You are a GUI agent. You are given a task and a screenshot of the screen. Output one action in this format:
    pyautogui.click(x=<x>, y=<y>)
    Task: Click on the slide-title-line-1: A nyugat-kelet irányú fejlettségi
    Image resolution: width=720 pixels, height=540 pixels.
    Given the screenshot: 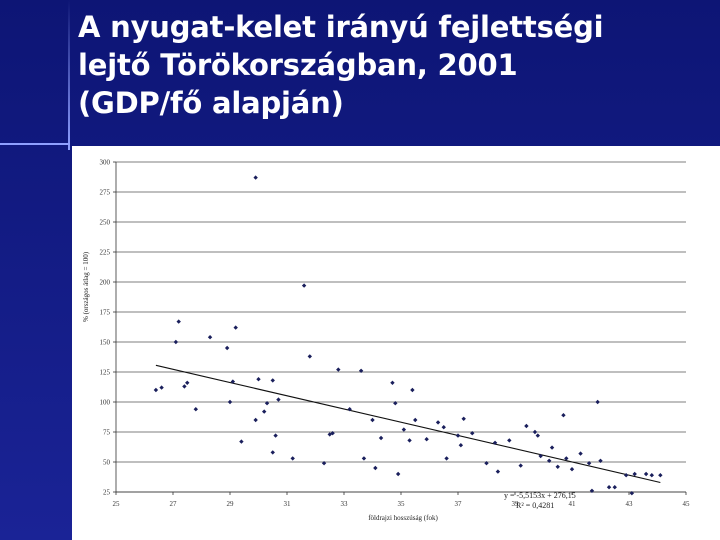 What is the action you would take?
    pyautogui.click(x=341, y=27)
    